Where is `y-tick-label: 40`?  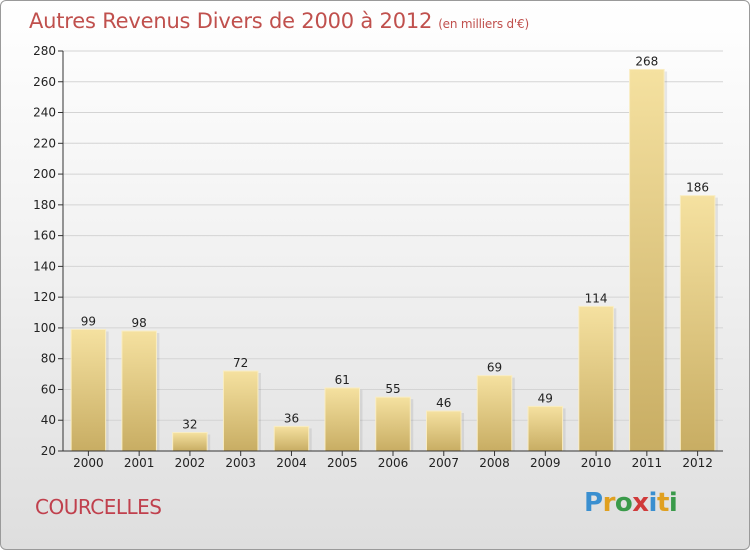
y-tick-label: 40 is located at coordinates (48, 420).